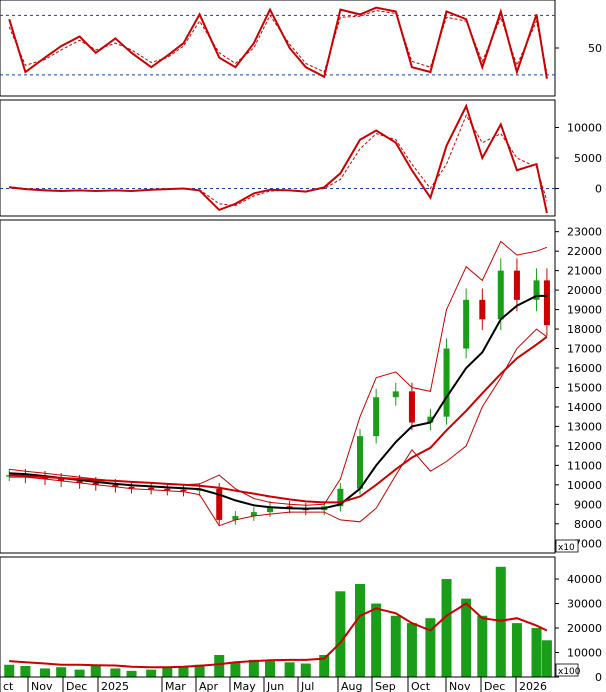 This screenshot has height=692, width=606. What do you see at coordinates (175, 686) in the screenshot?
I see `x-tick-label-4: Mar` at bounding box center [175, 686].